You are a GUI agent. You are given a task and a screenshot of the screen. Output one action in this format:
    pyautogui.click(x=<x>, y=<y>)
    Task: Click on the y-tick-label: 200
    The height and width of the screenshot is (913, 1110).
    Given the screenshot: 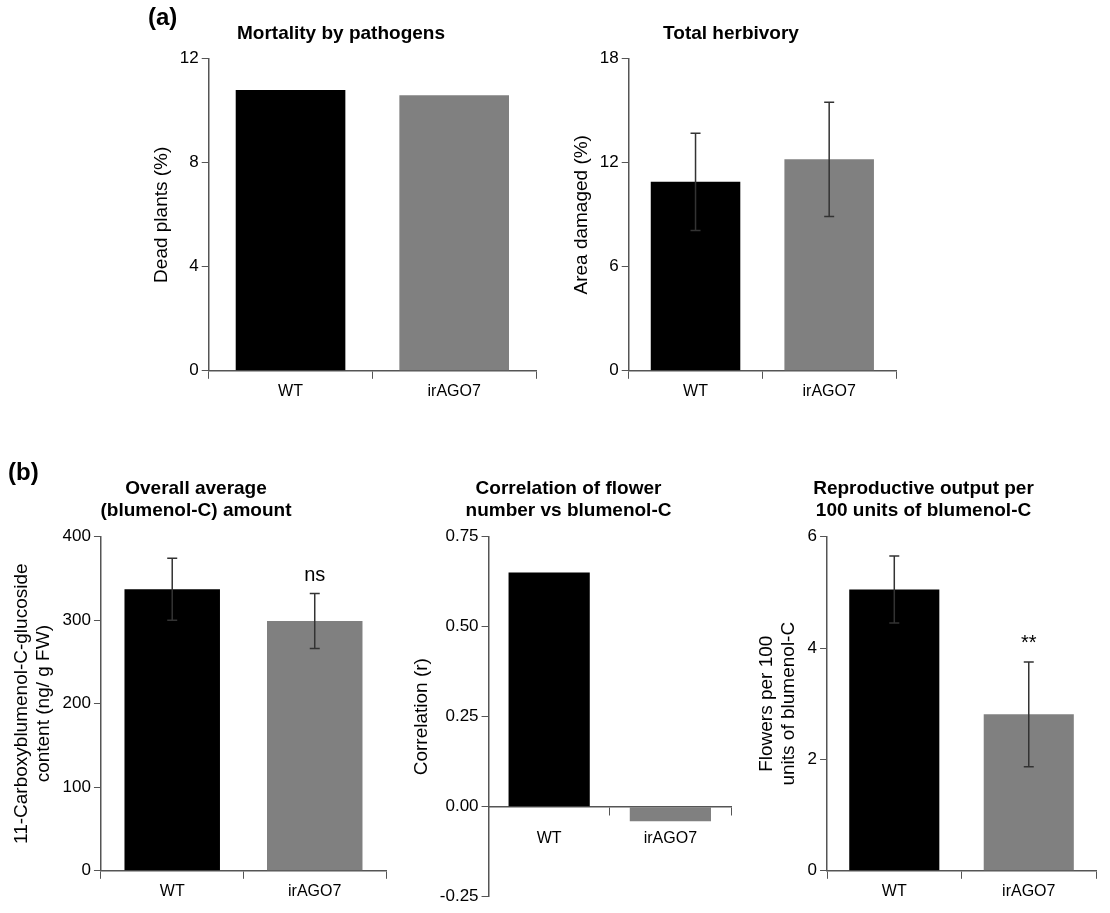 What is the action you would take?
    pyautogui.click(x=76, y=703)
    